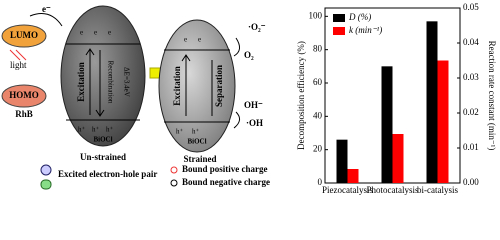 The height and width of the screenshot is (240, 500). Describe the element at coordinates (110, 82) in the screenshot. I see `recombination-label: Recombination` at that location.